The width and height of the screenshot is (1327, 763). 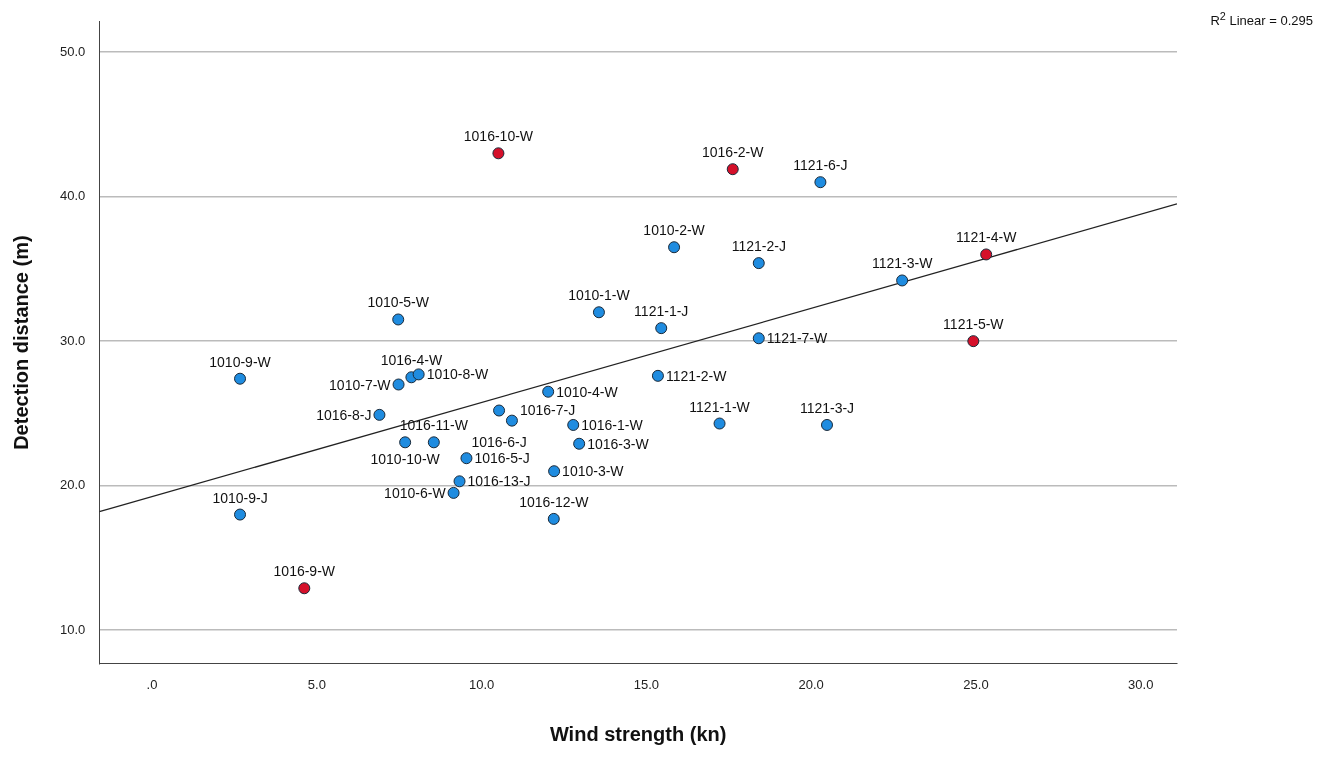 What do you see at coordinates (405, 459) in the screenshot?
I see `annotation: 1010-10-W` at bounding box center [405, 459].